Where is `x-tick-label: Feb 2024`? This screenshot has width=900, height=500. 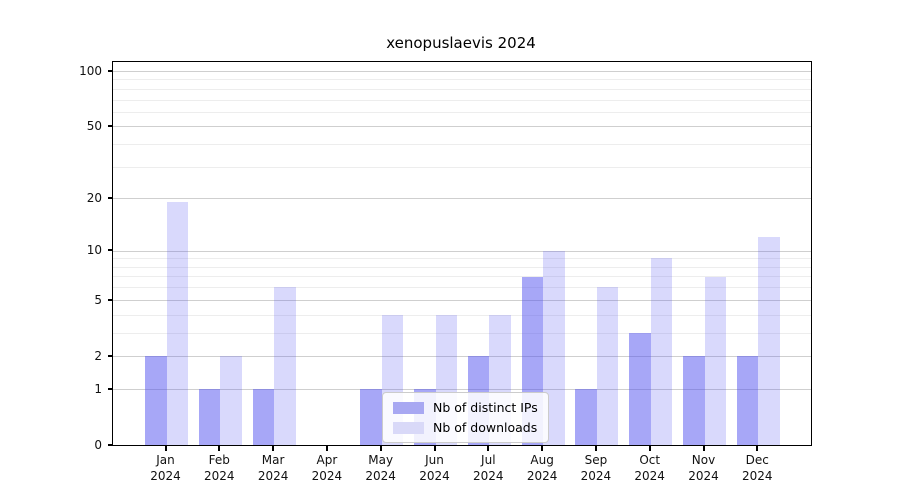
x-tick-label: Feb 2024 is located at coordinates (219, 468).